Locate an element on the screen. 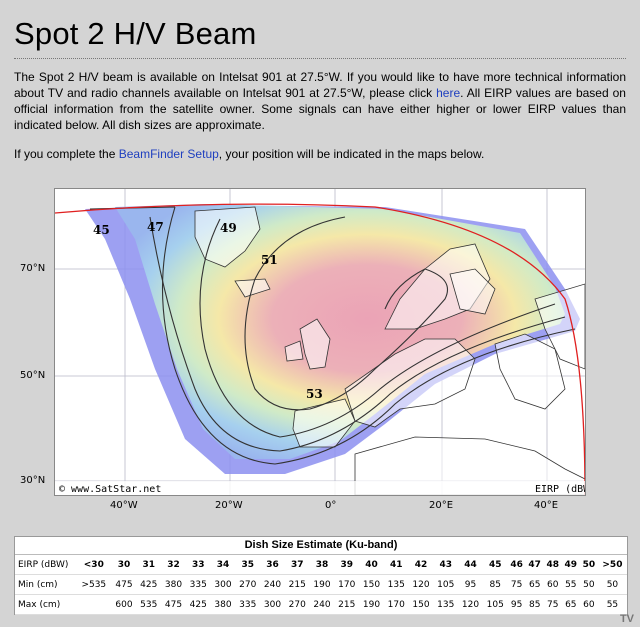  dish-cell: 44 is located at coordinates (470, 565).